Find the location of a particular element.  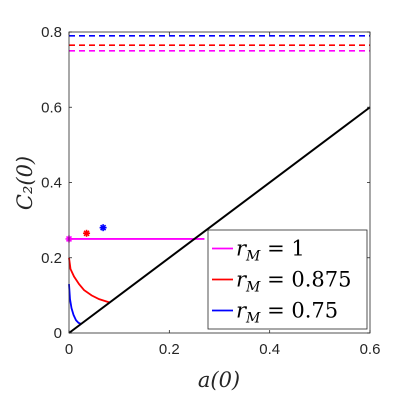

legend-entry: rM = 1 is located at coordinates (270, 251).